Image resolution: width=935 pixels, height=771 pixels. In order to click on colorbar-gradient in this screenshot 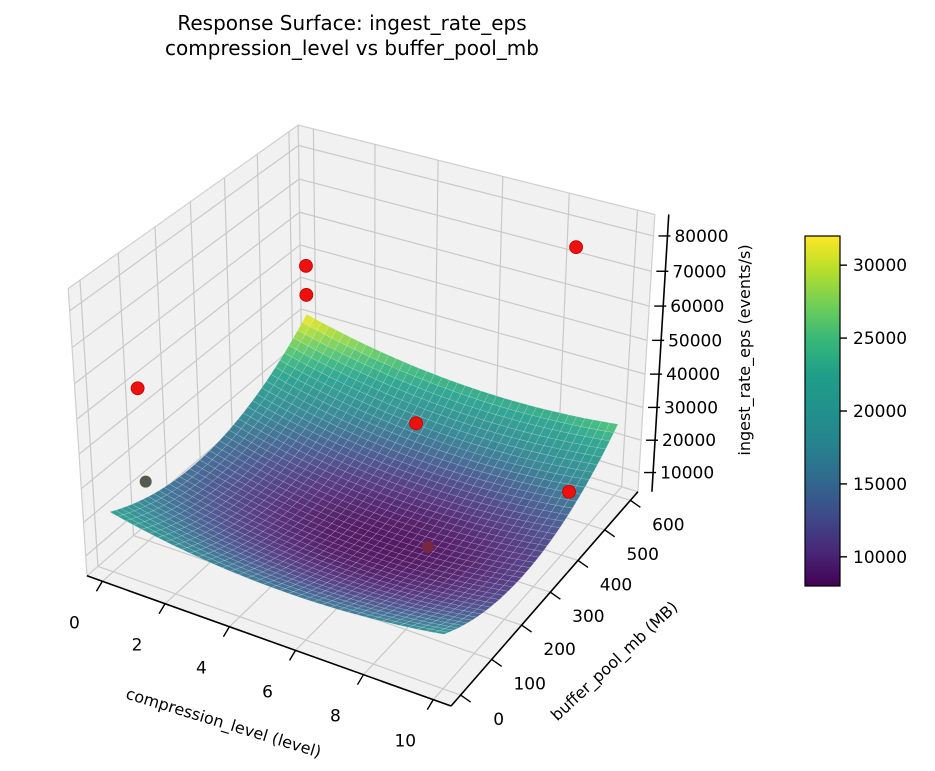, I will do `click(822, 411)`.